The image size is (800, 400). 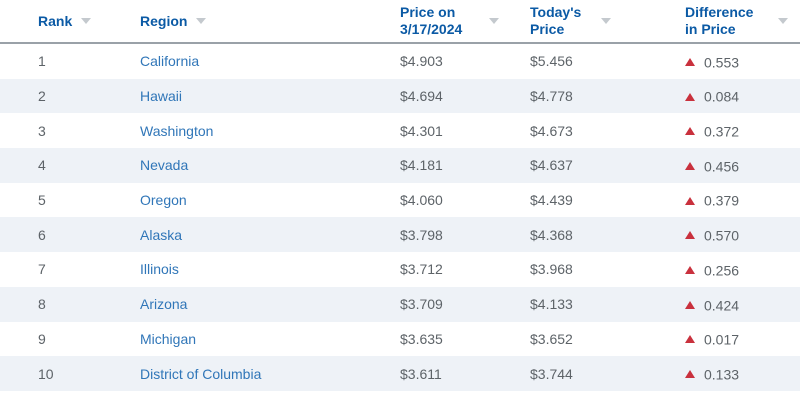 I want to click on rank-value: 6, so click(x=42, y=234).